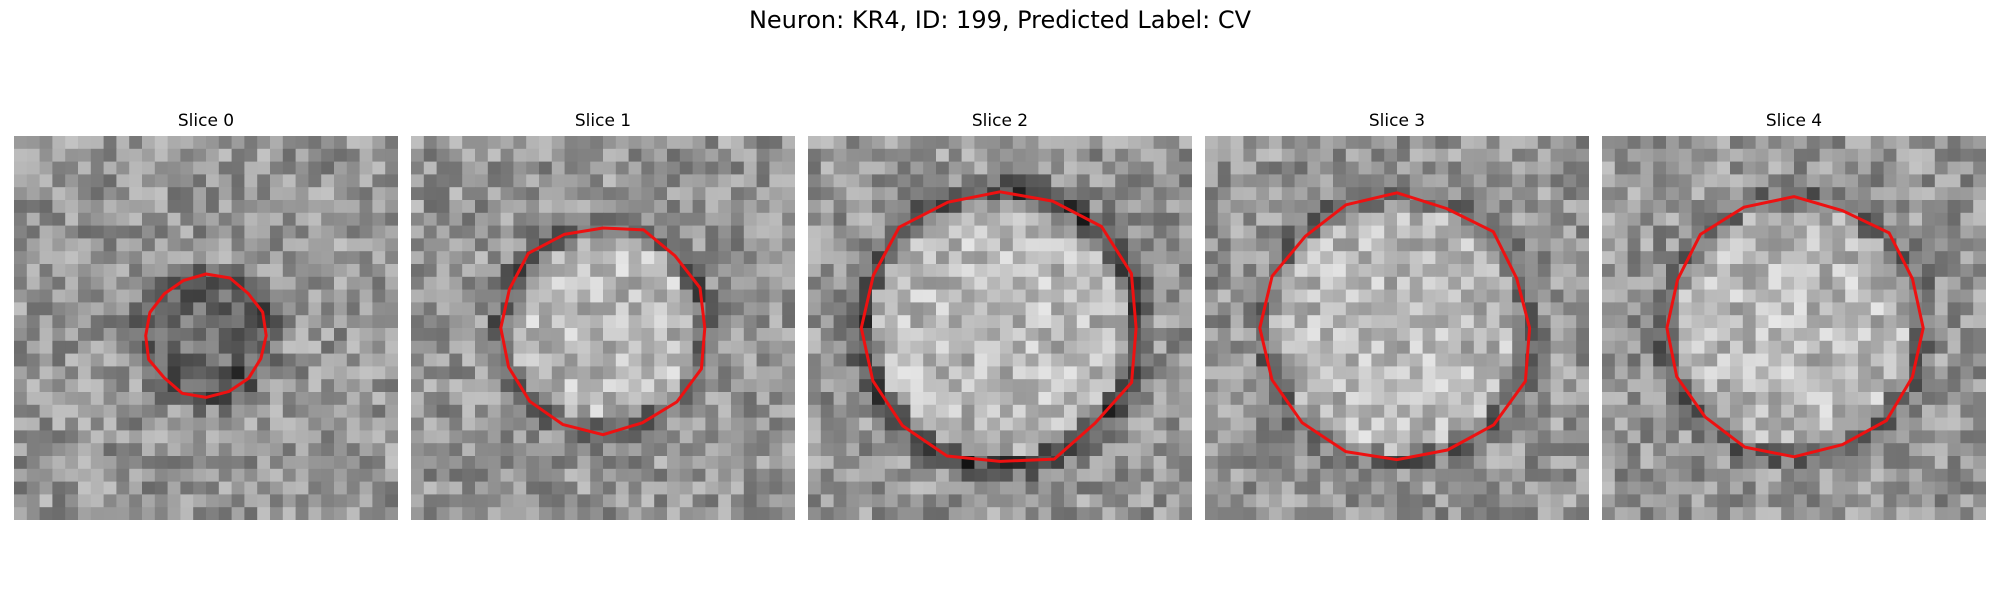 This screenshot has height=600, width=2000. What do you see at coordinates (603, 121) in the screenshot?
I see `slice-title: Slice 1` at bounding box center [603, 121].